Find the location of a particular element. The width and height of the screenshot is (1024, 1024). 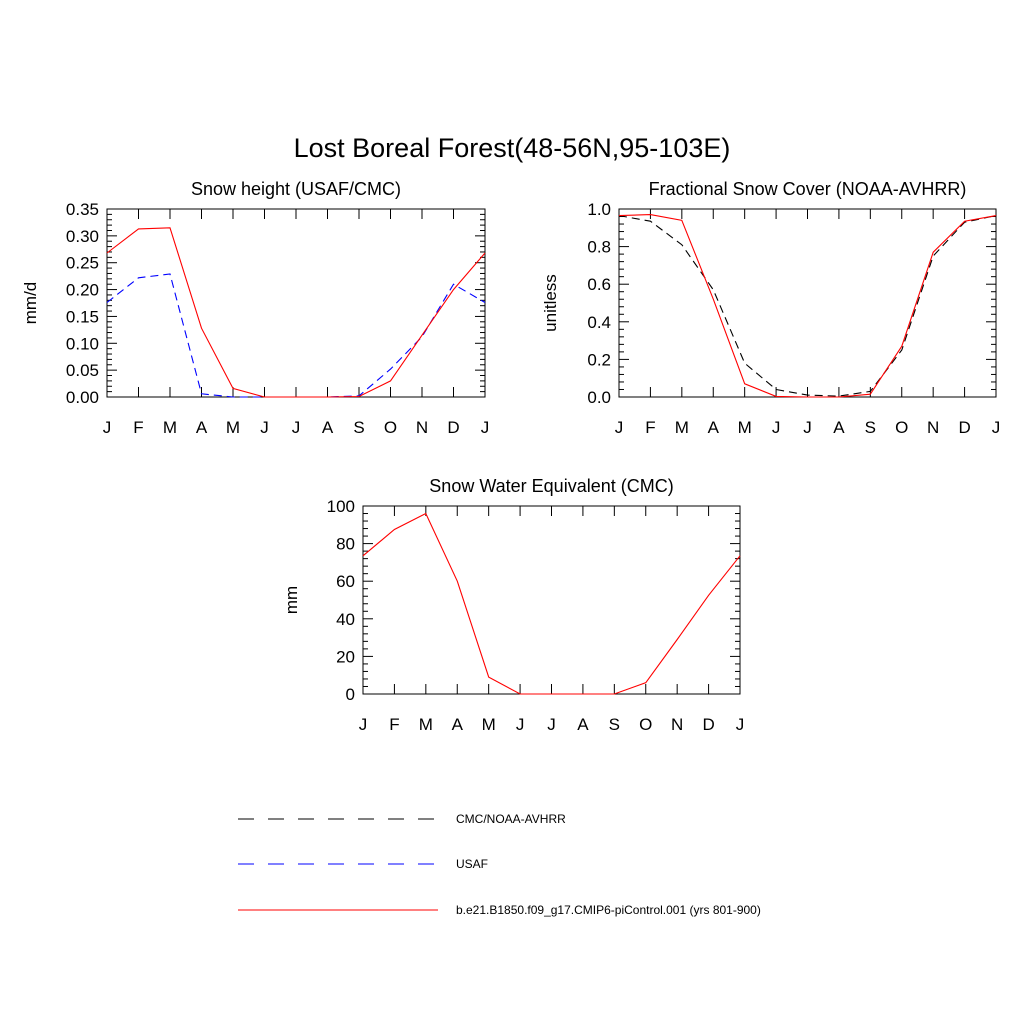

snow-water-equivalent-ytick-label: 40 is located at coordinates (345, 619).